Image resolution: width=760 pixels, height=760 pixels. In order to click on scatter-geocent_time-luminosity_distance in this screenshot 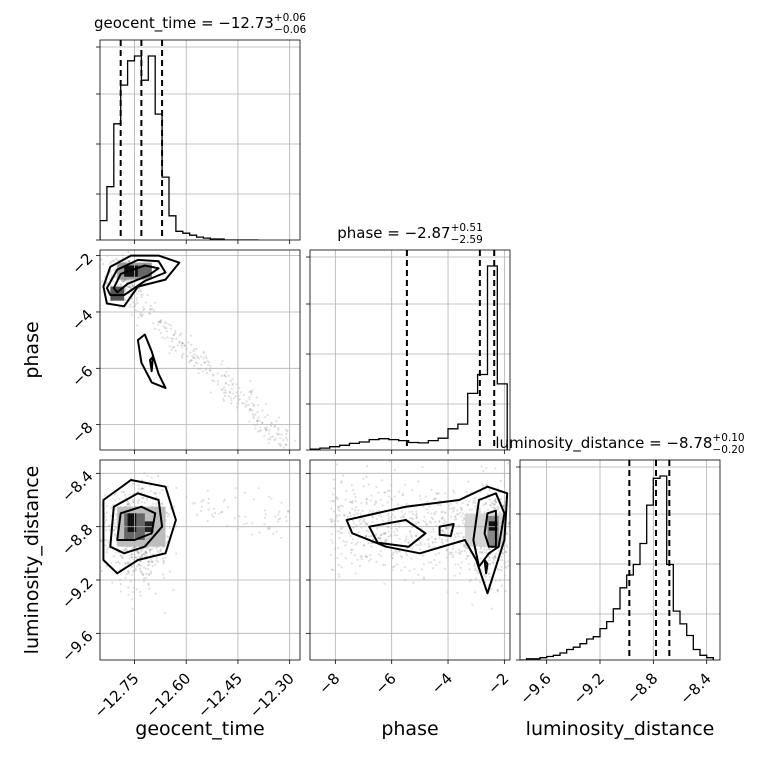, I will do `click(195, 543)`.